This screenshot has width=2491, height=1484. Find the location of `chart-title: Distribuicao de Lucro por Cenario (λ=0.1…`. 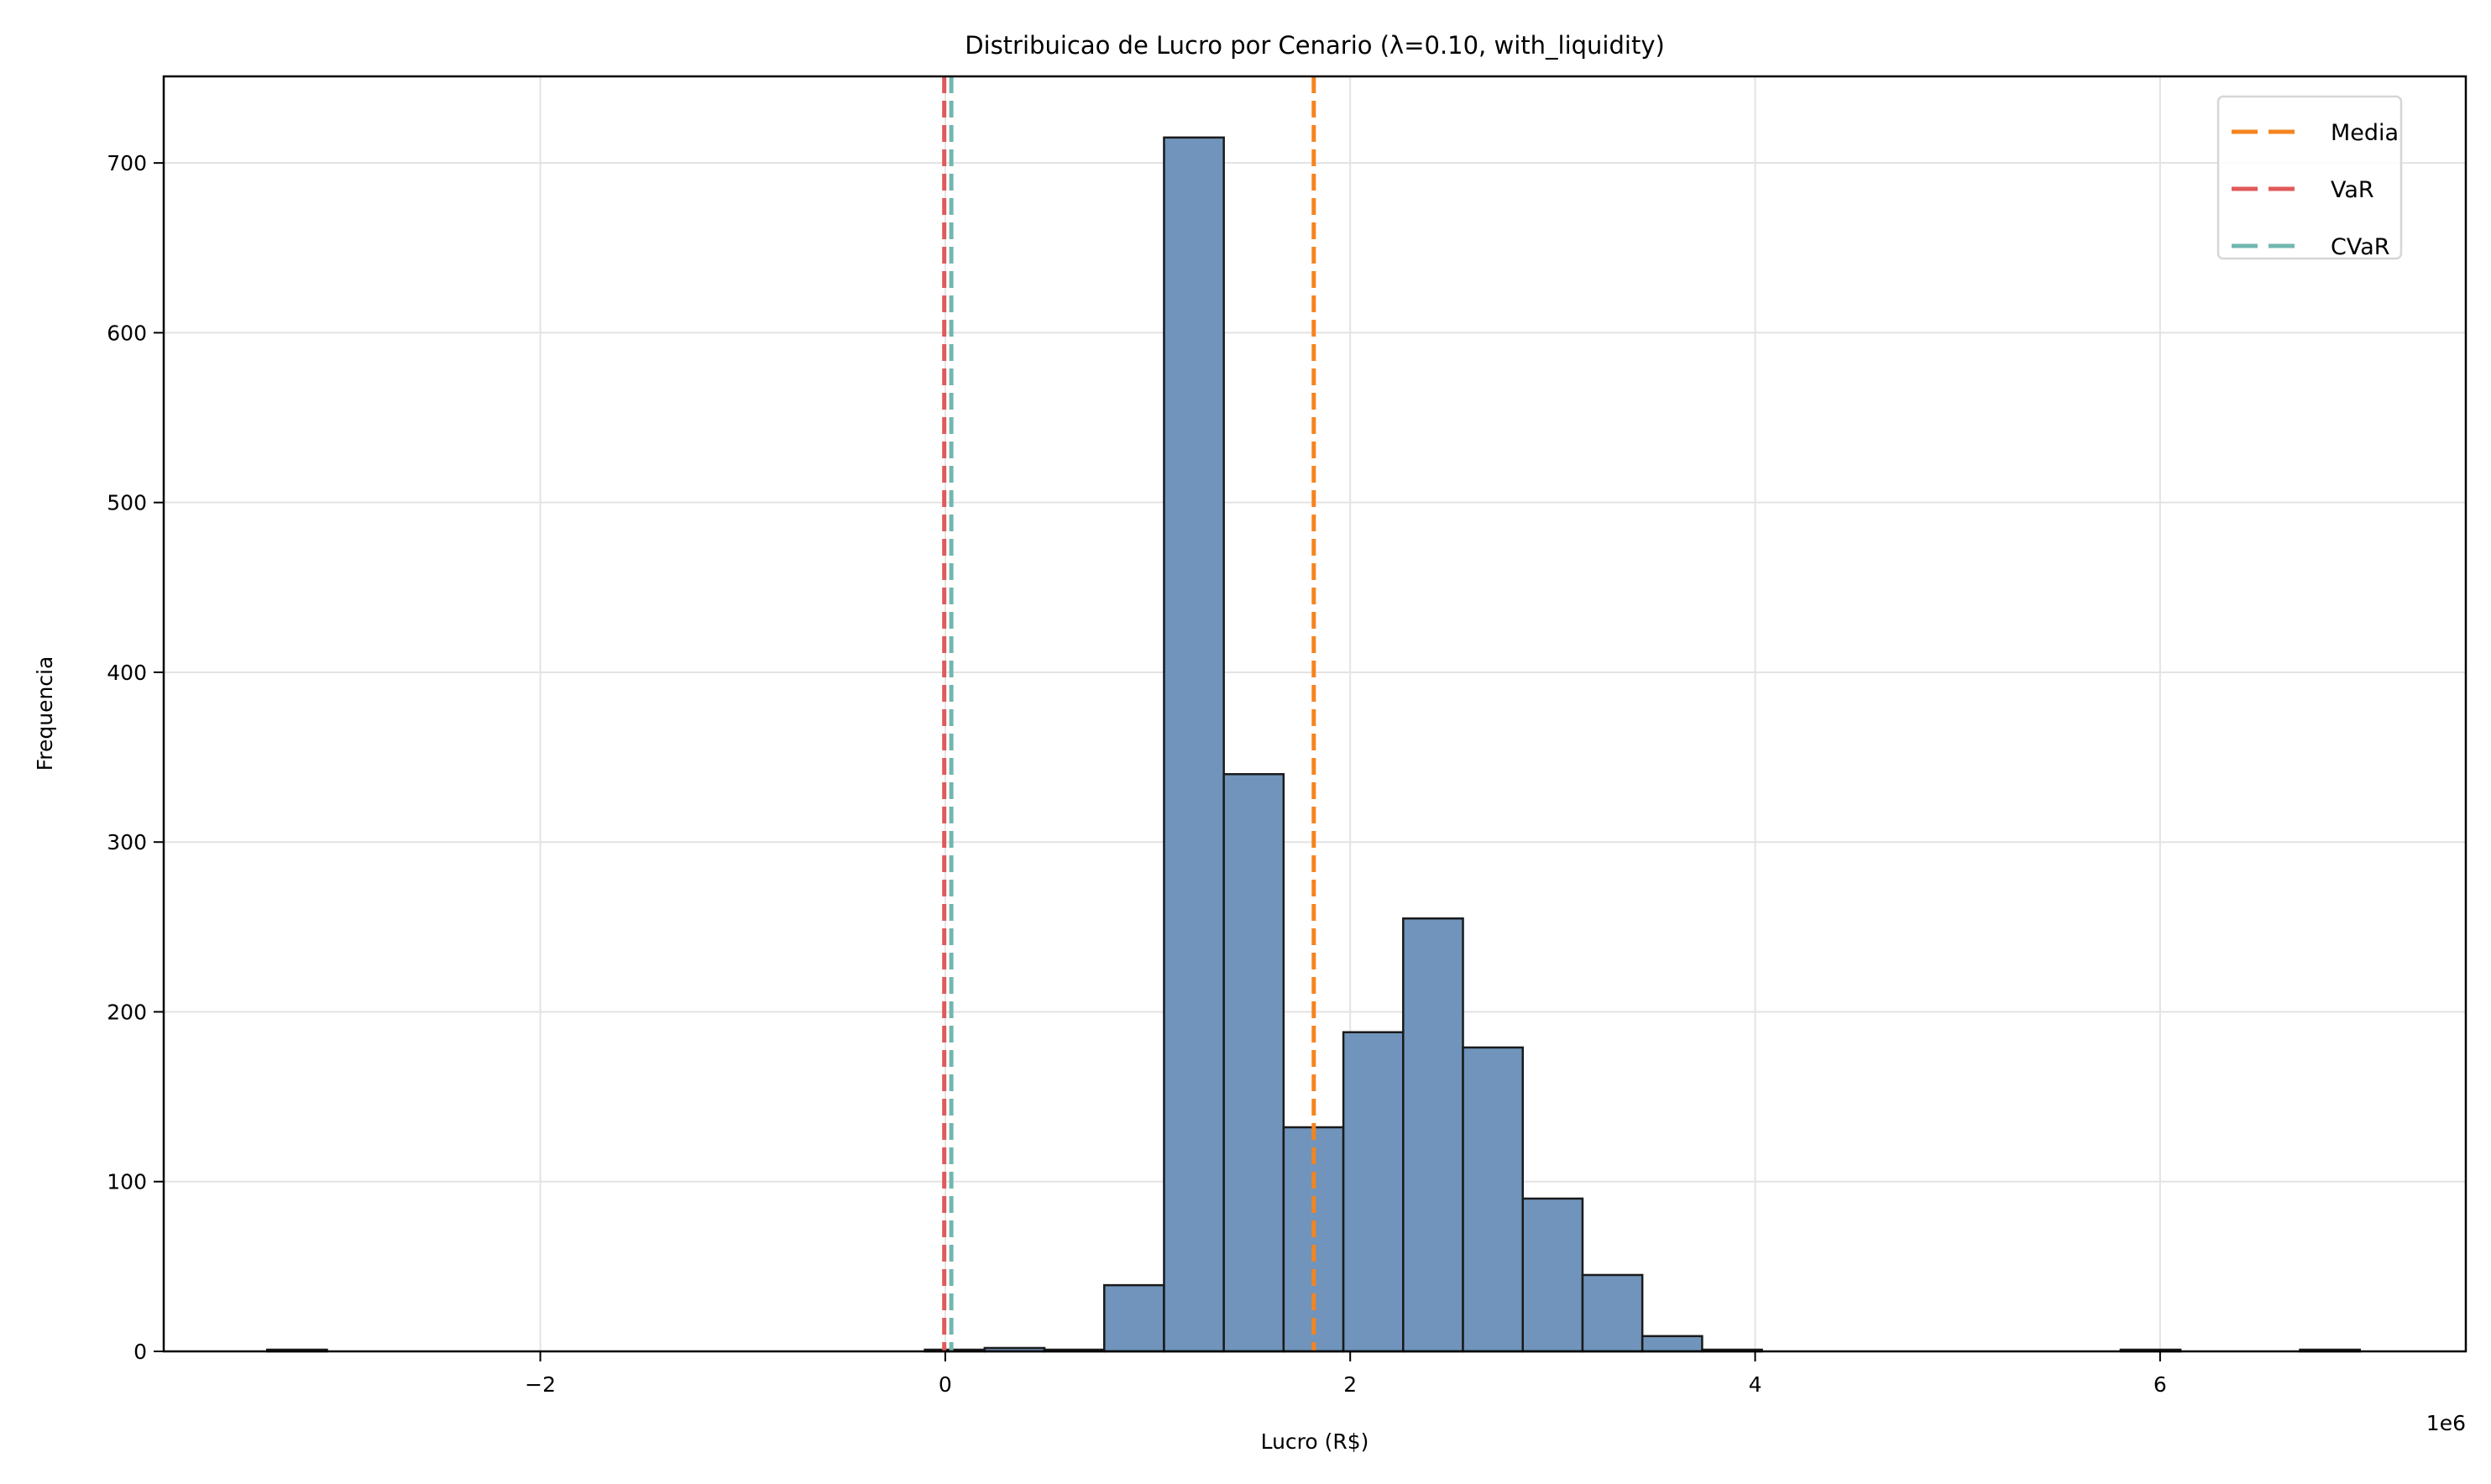

chart-title: Distribuicao de Lucro por Cenario (λ=0.1… is located at coordinates (1315, 45).